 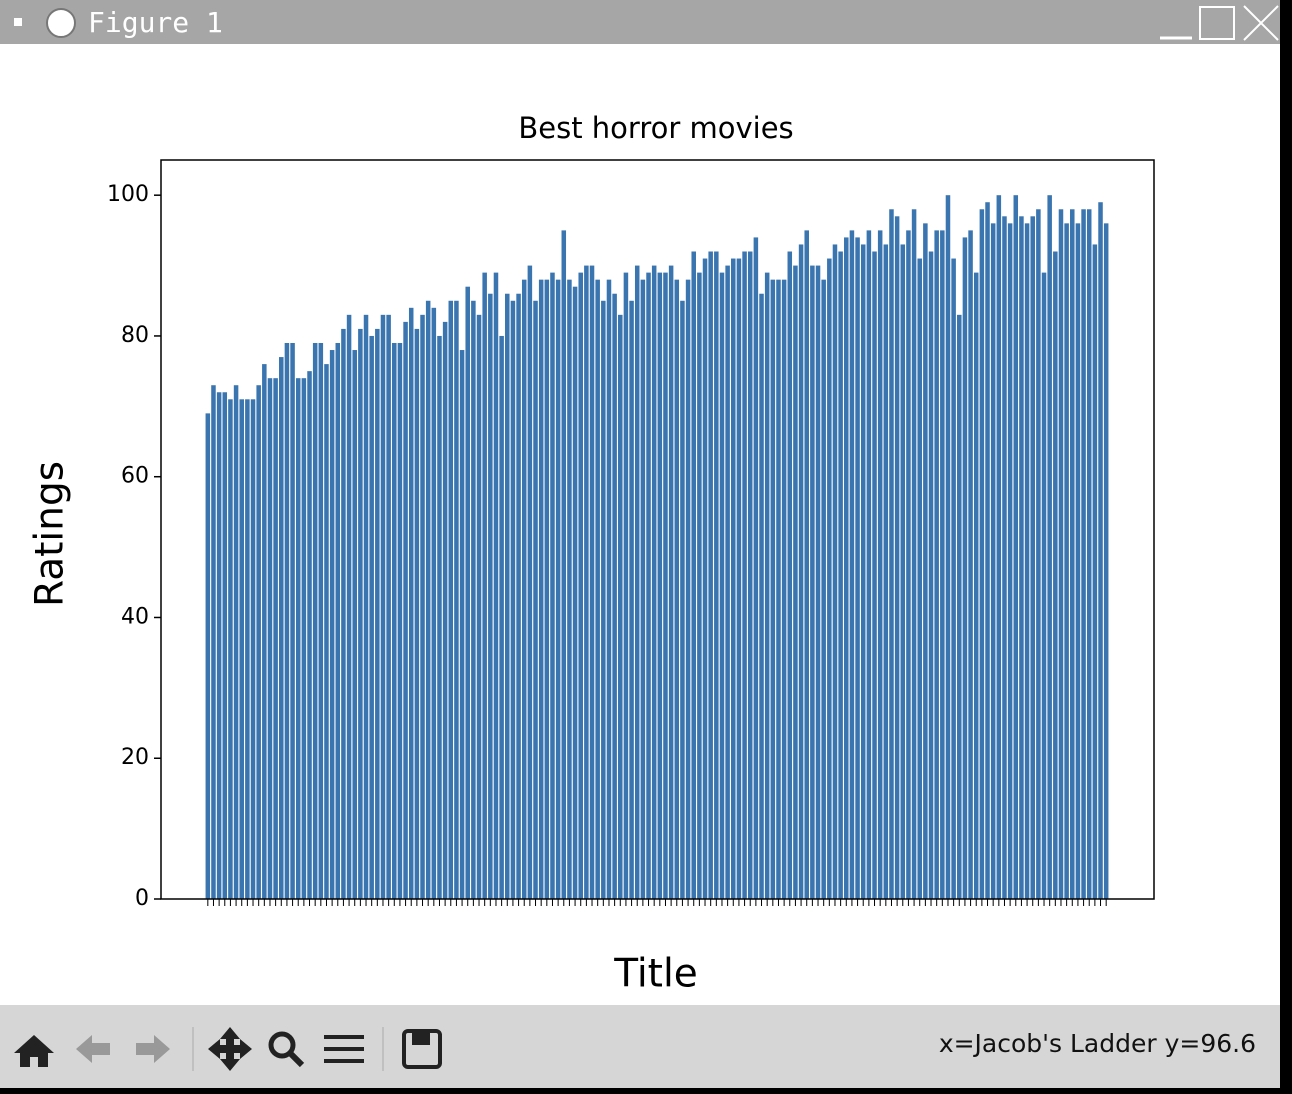 I want to click on menu-icon, so click(x=18, y=22).